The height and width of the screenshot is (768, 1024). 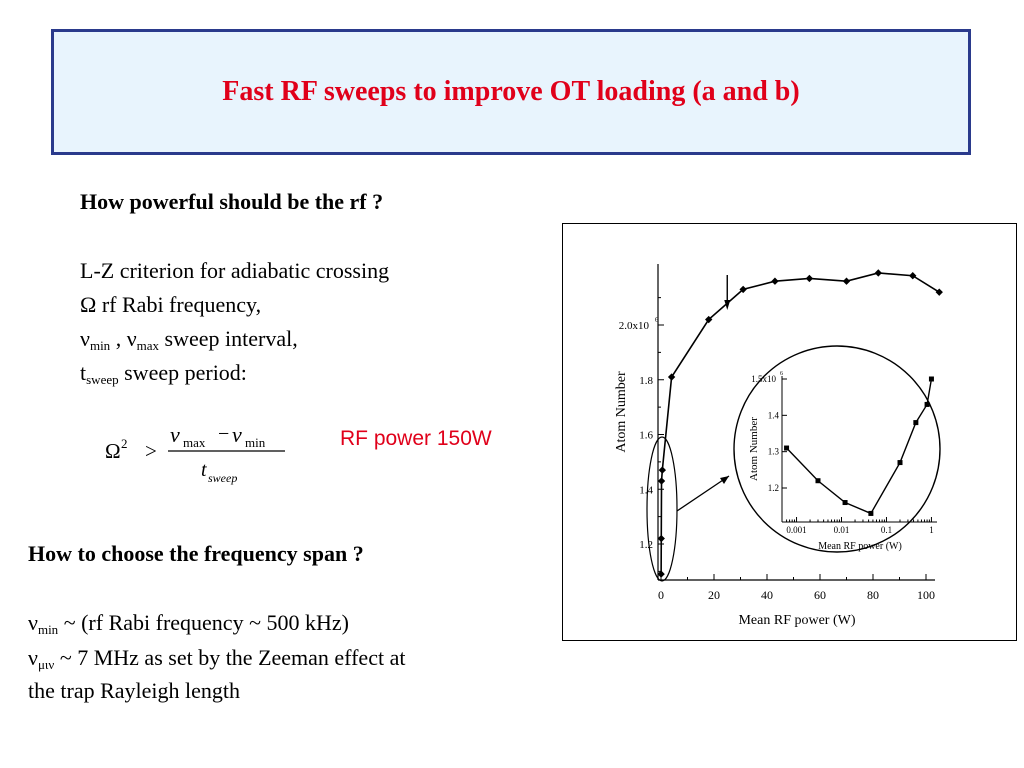 What do you see at coordinates (724, 480) in the screenshot?
I see `inset-pointer-arrow-head` at bounding box center [724, 480].